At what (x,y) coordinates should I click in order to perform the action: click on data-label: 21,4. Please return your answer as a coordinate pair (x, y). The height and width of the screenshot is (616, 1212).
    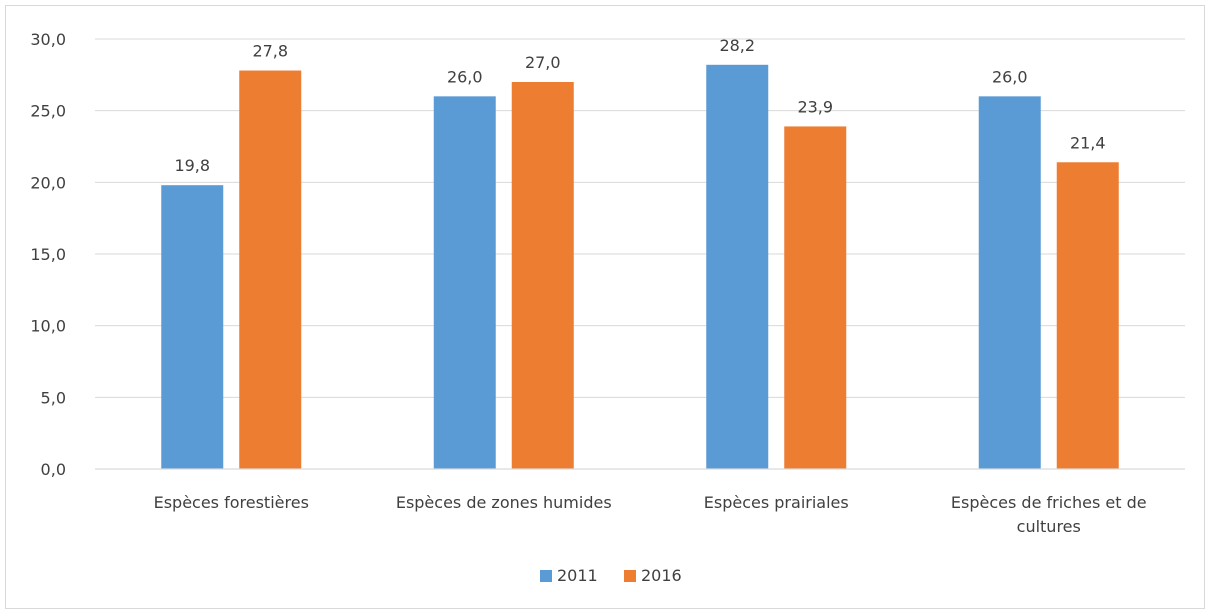
    Looking at the image, I should click on (1088, 142).